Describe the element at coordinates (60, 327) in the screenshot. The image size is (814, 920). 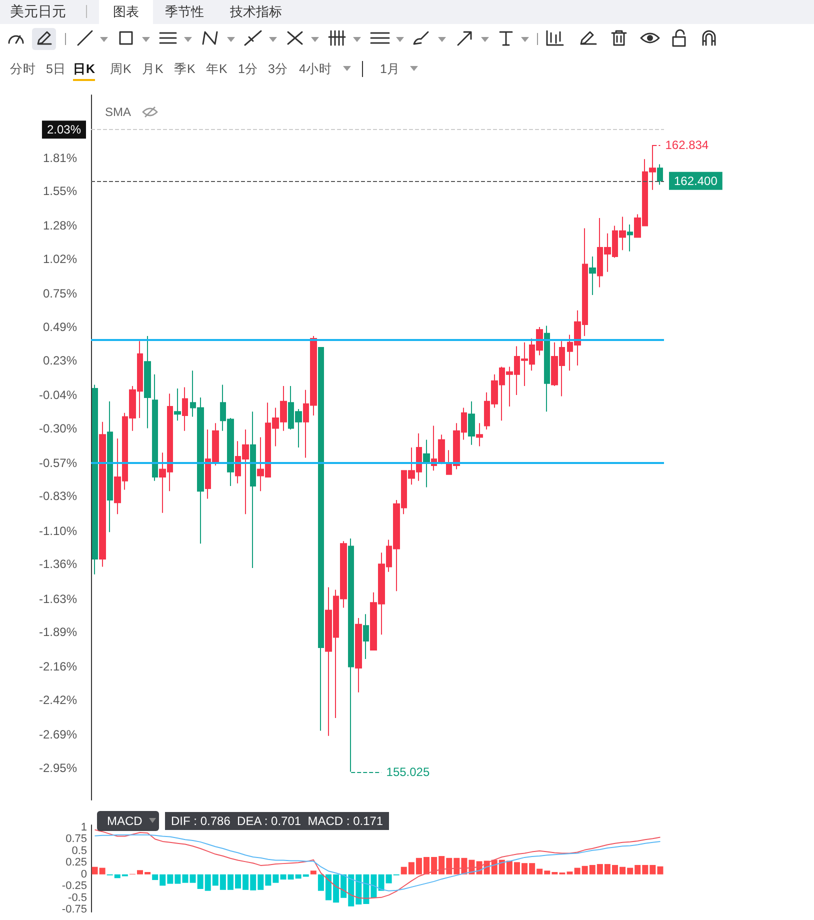
I see `y-tick-label: 0.49%` at that location.